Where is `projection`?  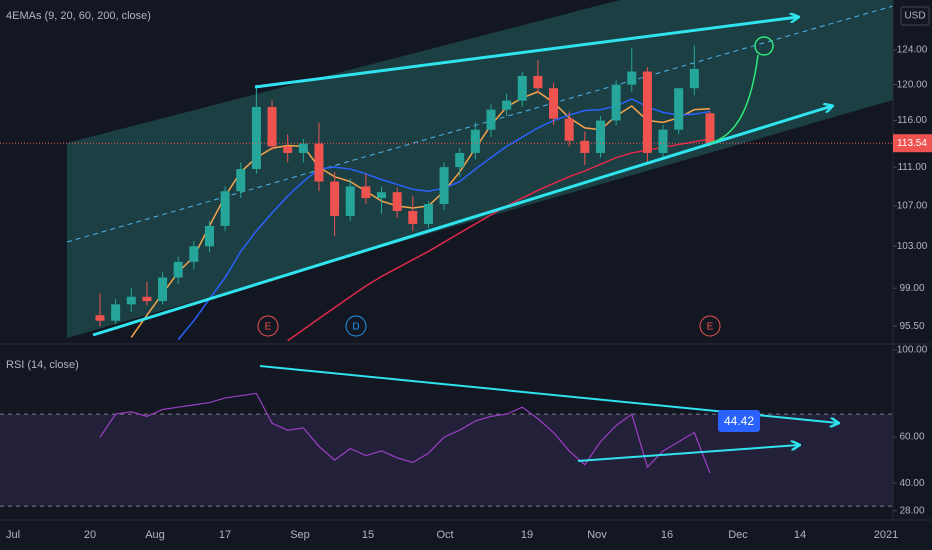
projection is located at coordinates (734, 99).